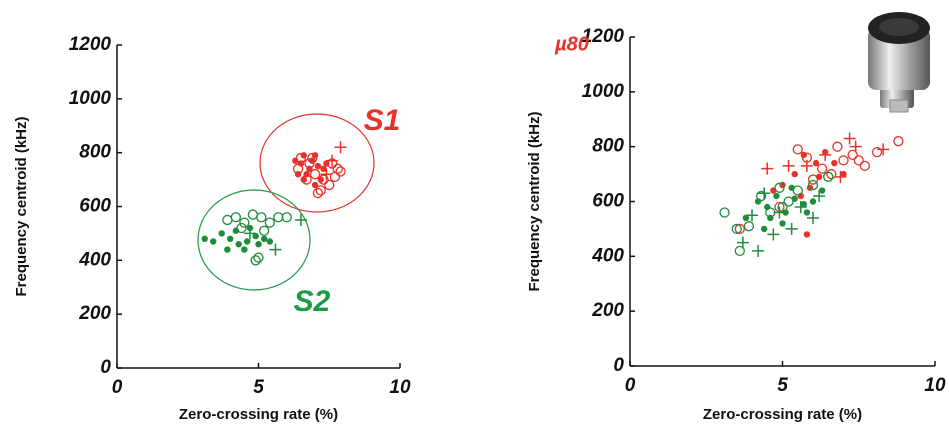 This screenshot has height=432, width=949. What do you see at coordinates (382, 120) in the screenshot?
I see `annotation: S1` at bounding box center [382, 120].